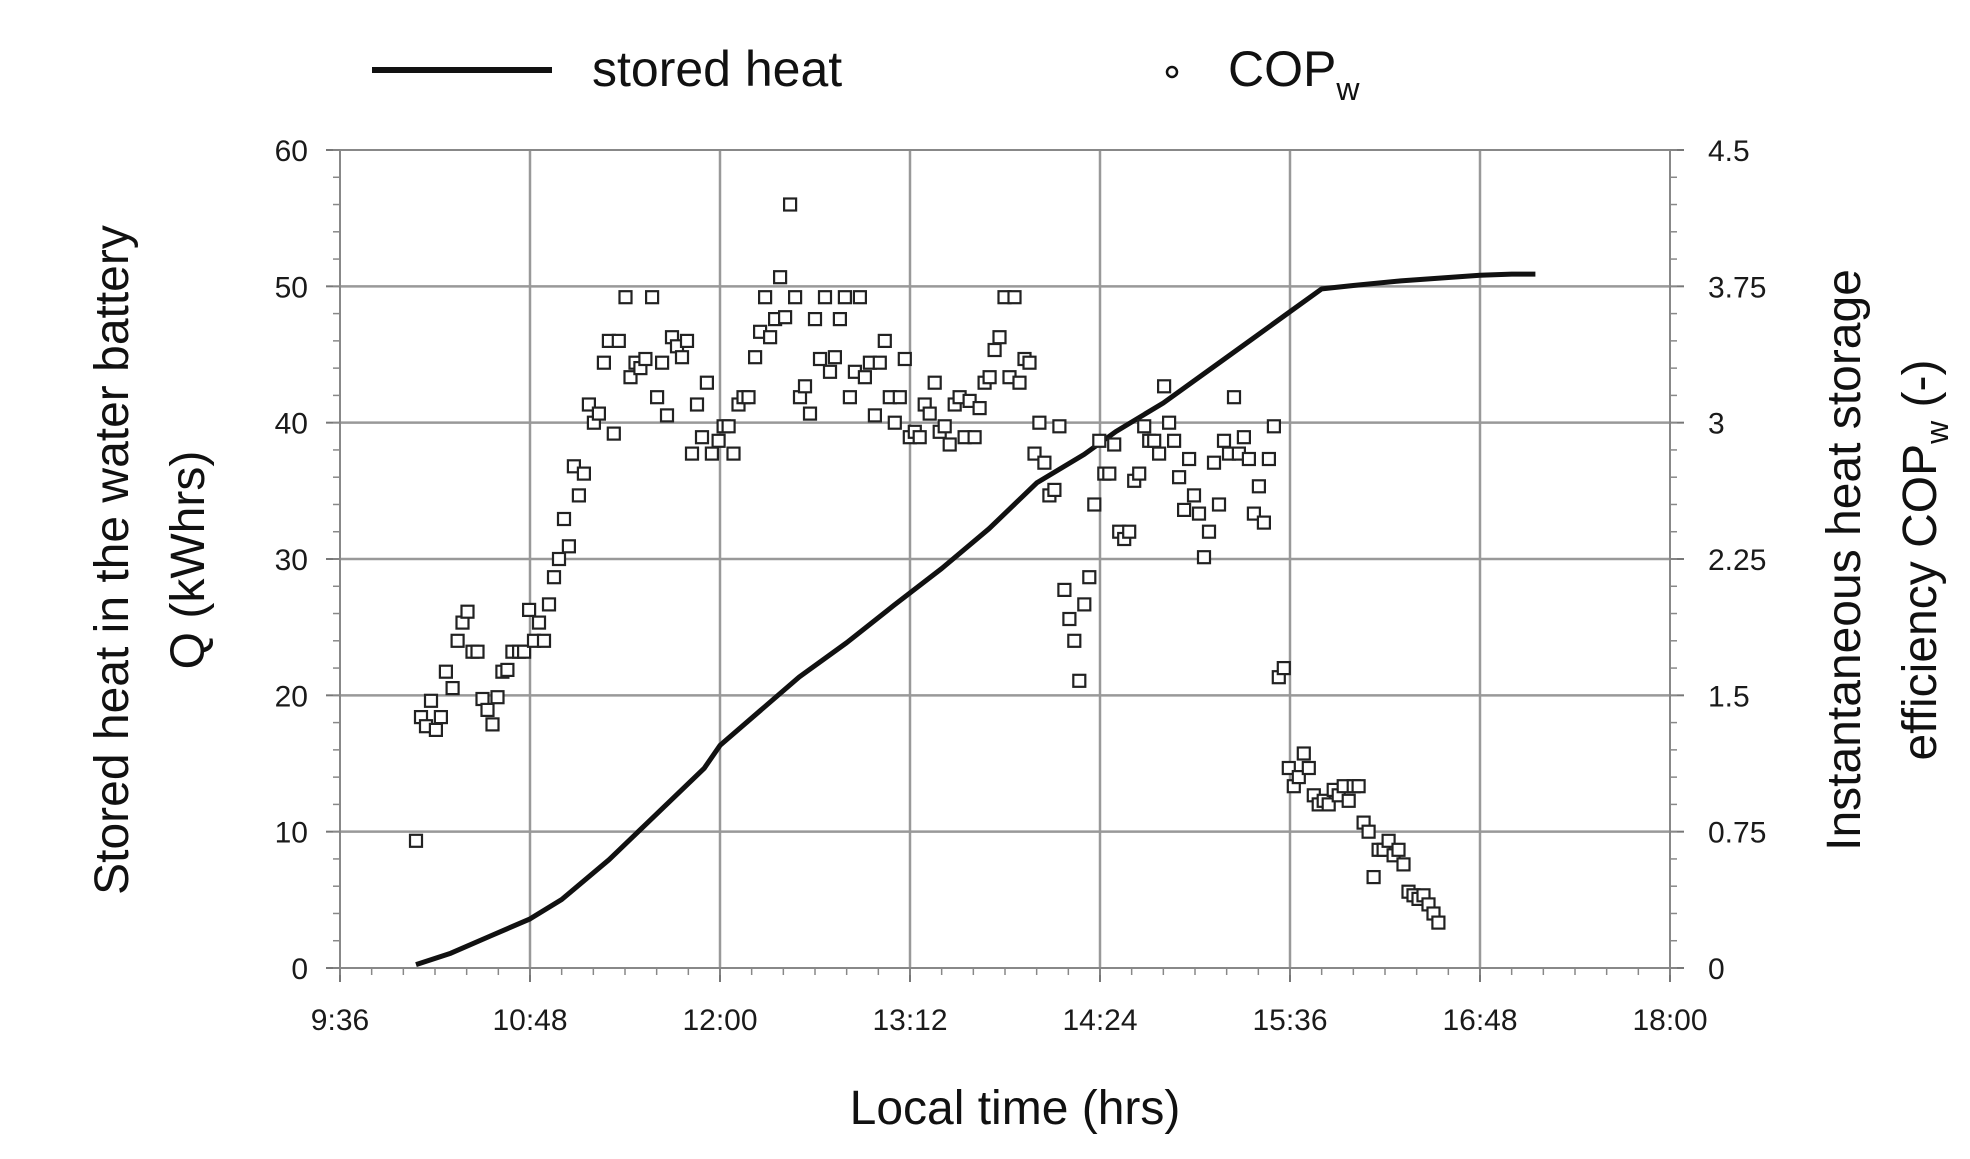 This screenshot has height=1159, width=1970. I want to click on y2-tick-label: 1.5, so click(1729, 696).